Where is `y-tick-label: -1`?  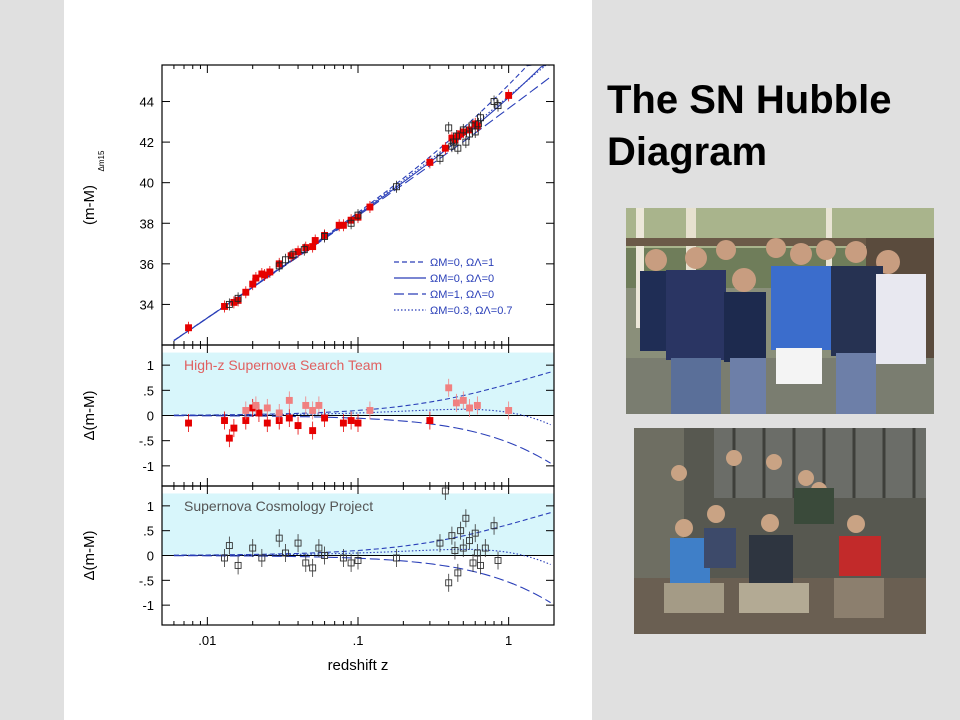 y-tick-label: -1 is located at coordinates (148, 605).